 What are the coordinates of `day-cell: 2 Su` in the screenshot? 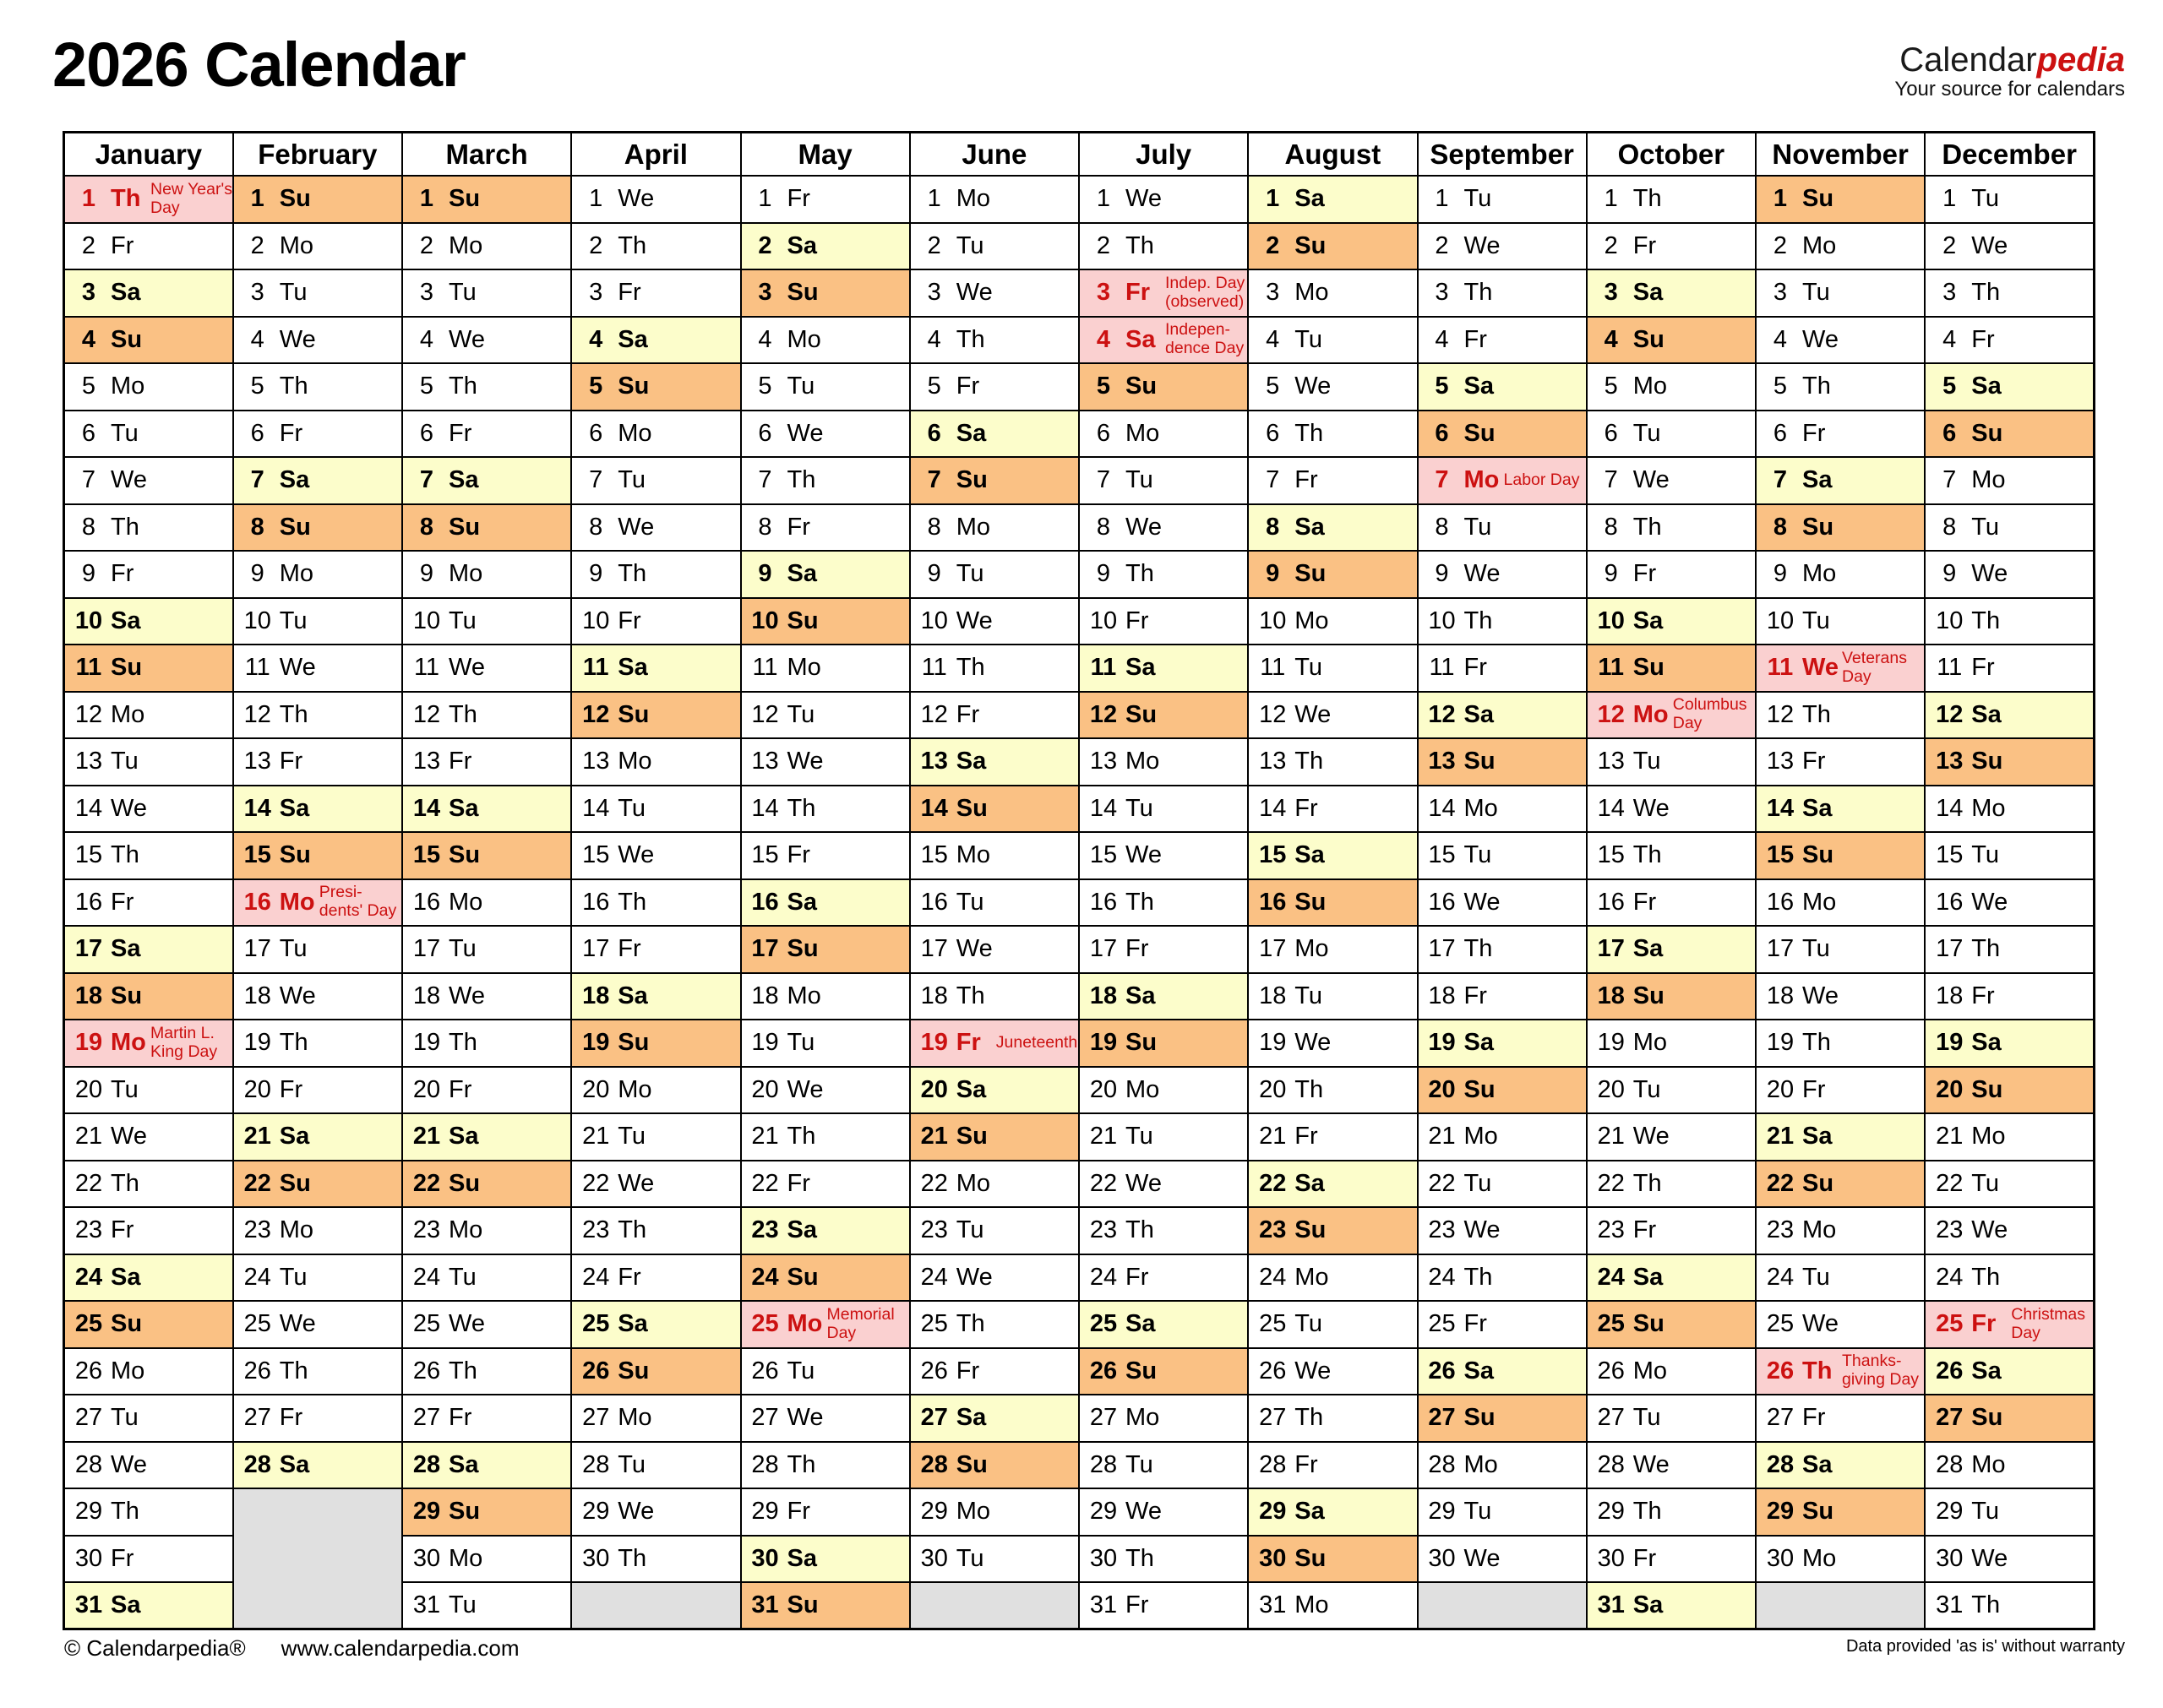 It's located at (1333, 245).